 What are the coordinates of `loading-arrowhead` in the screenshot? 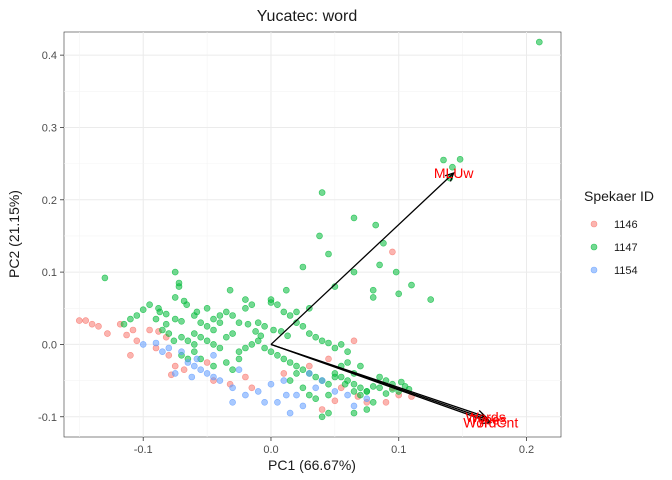 It's located at (487, 420).